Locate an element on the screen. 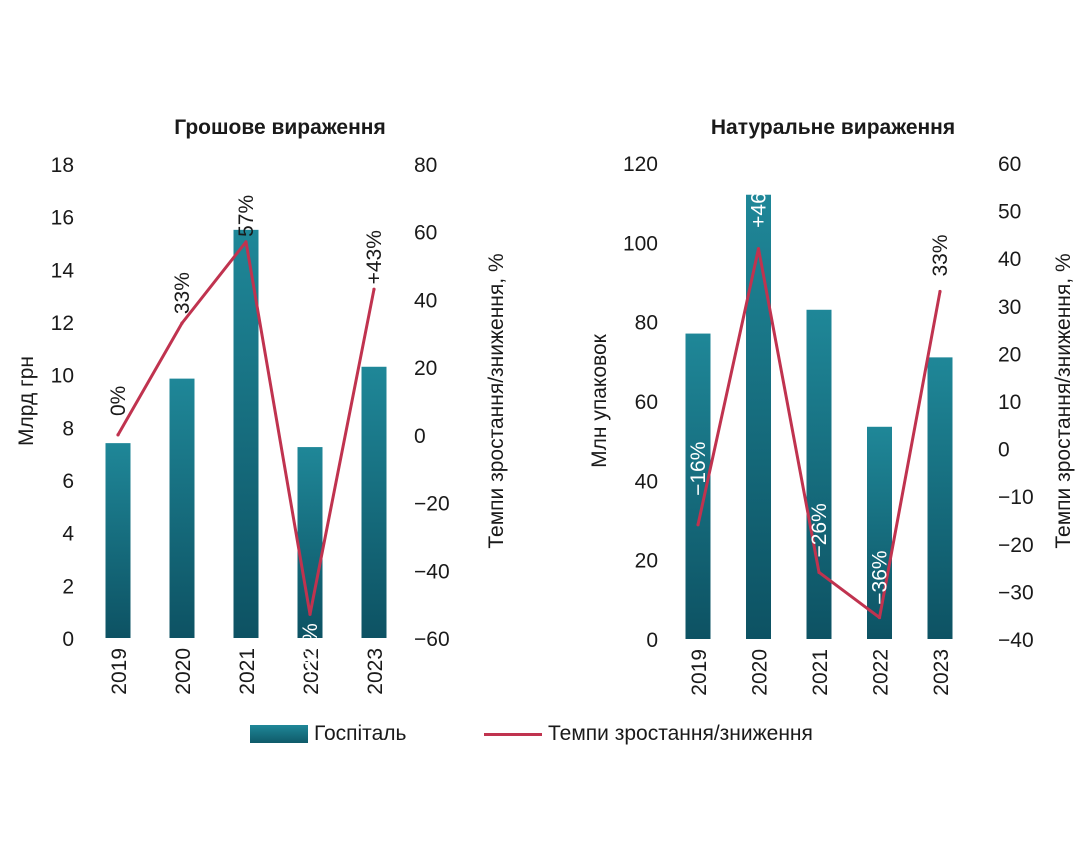 This screenshot has height=864, width=1080. y2-tick-label: 80 is located at coordinates (425, 165).